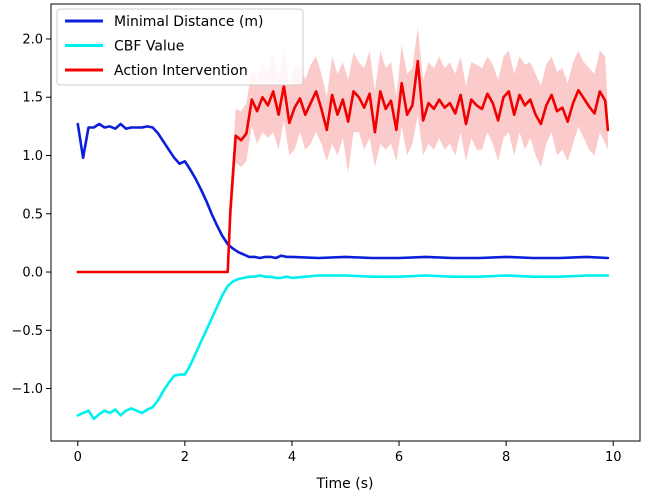 This screenshot has height=494, width=647. I want to click on y-tick-label: 1.0, so click(32, 156).